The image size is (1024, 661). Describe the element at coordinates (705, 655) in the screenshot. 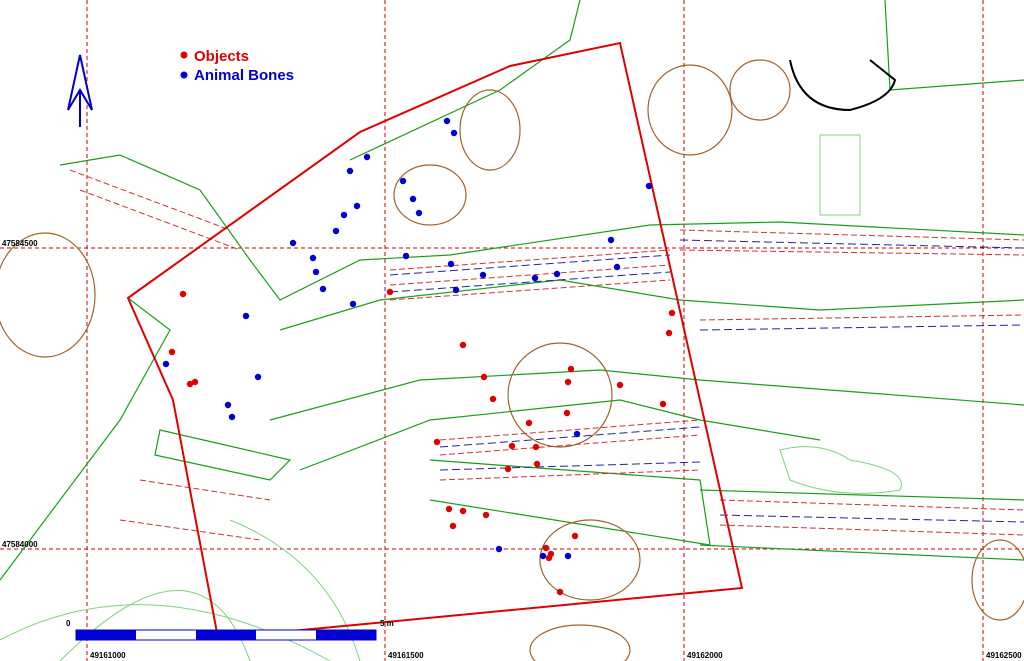

I see `x-coordinate: 49162000` at that location.